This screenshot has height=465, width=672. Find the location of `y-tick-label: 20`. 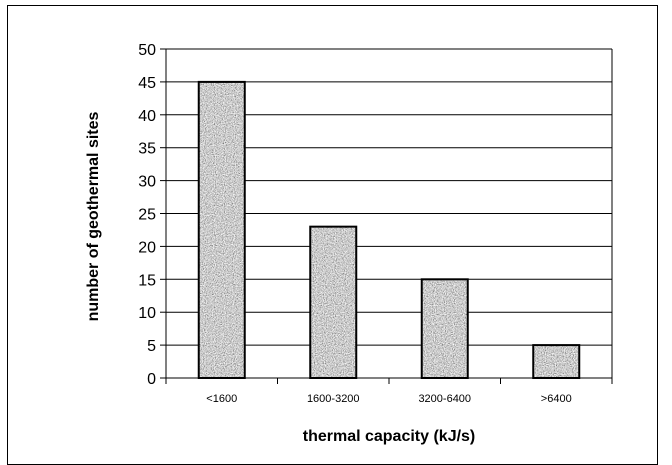

y-tick-label: 20 is located at coordinates (147, 247).